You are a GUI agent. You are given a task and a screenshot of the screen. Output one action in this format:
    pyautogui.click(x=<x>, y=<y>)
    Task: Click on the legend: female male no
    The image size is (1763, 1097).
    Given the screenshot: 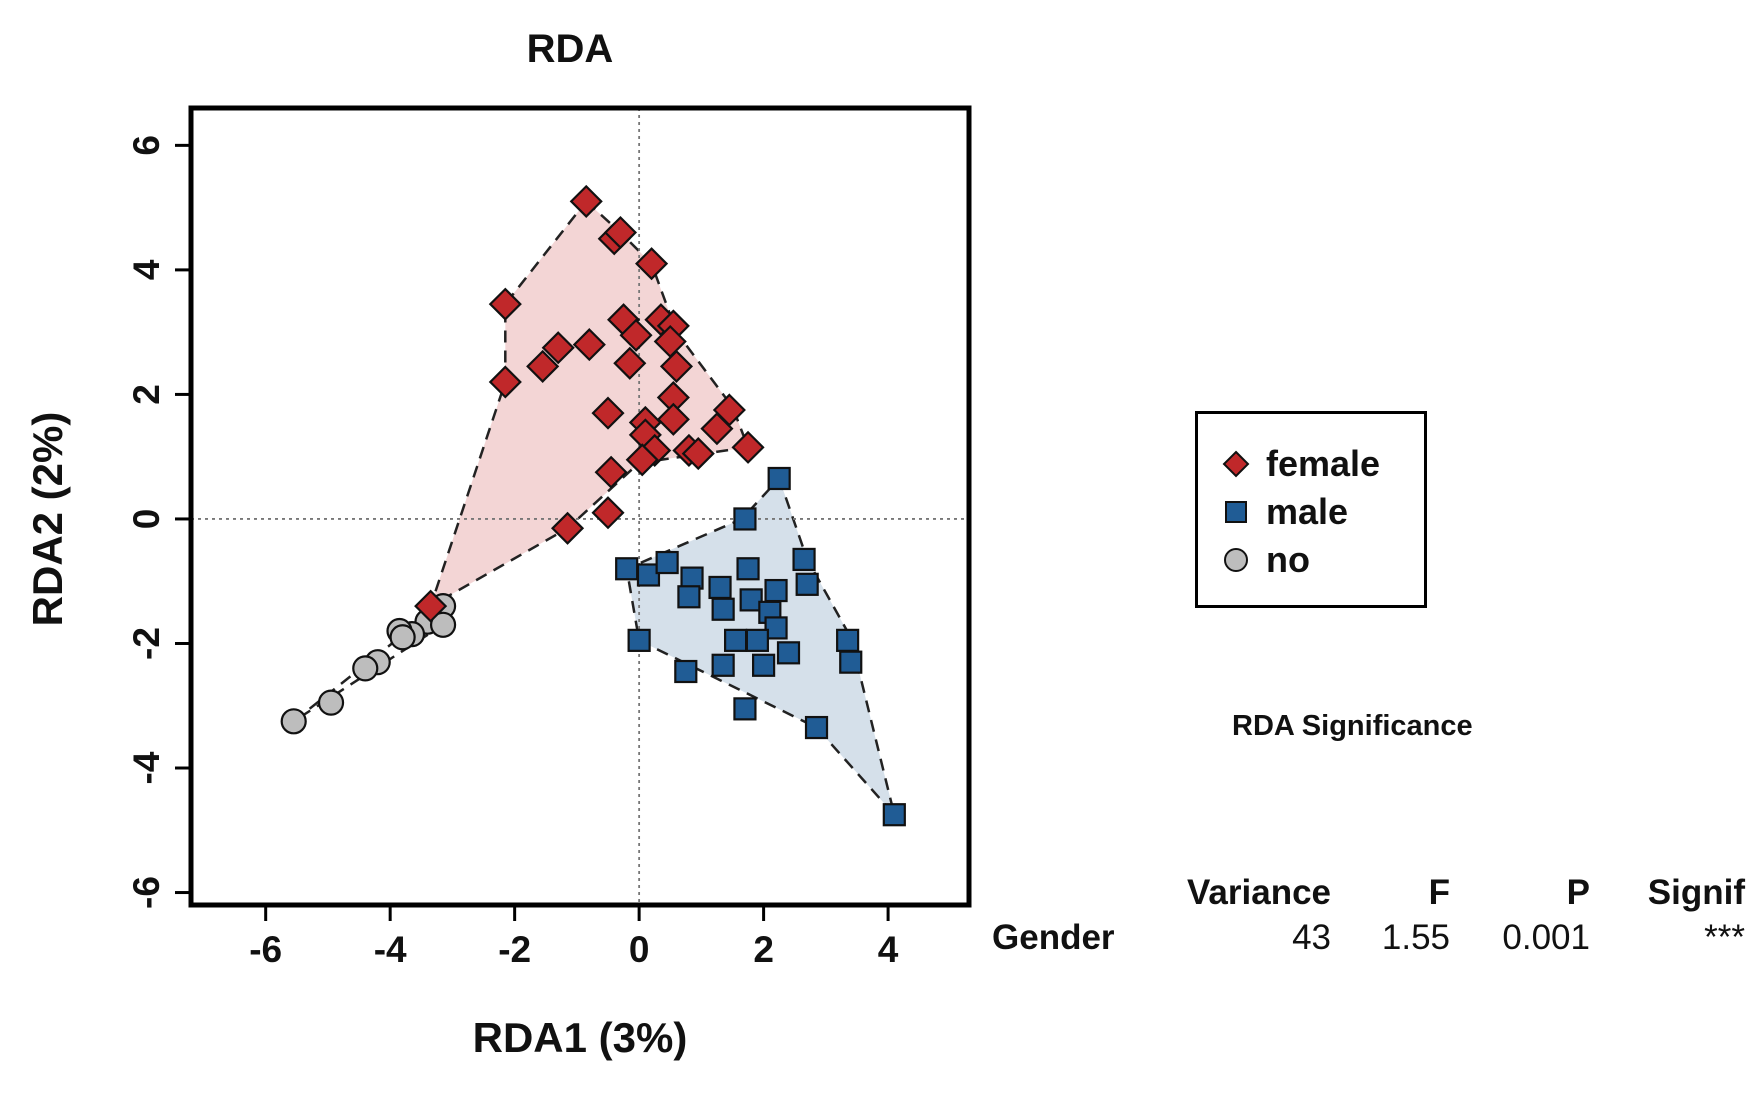 What is the action you would take?
    pyautogui.click(x=1311, y=509)
    